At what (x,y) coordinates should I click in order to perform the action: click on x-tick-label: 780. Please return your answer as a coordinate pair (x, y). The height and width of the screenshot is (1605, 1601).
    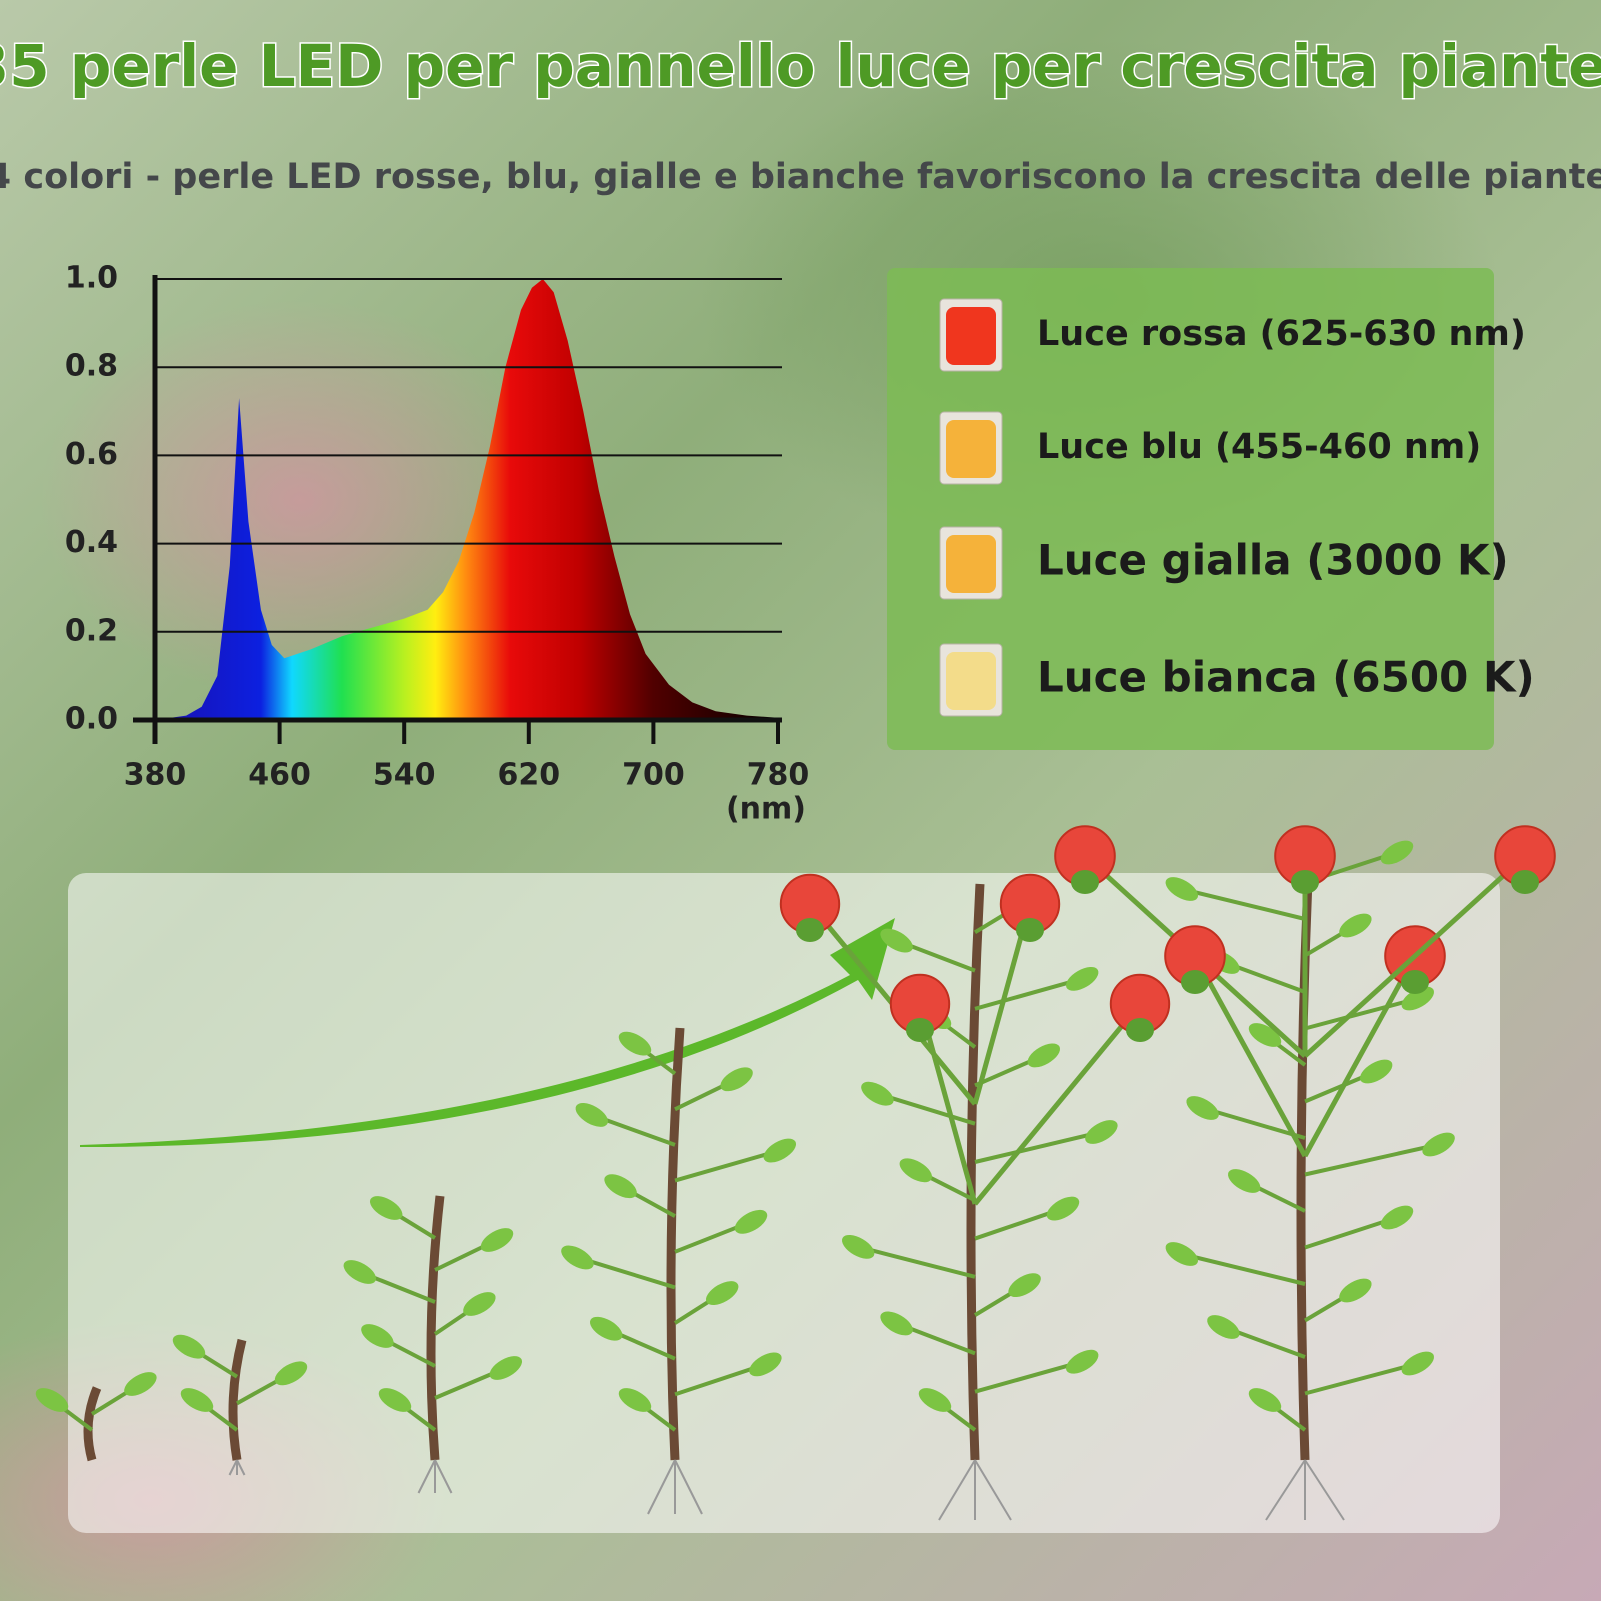
    Looking at the image, I should click on (778, 775).